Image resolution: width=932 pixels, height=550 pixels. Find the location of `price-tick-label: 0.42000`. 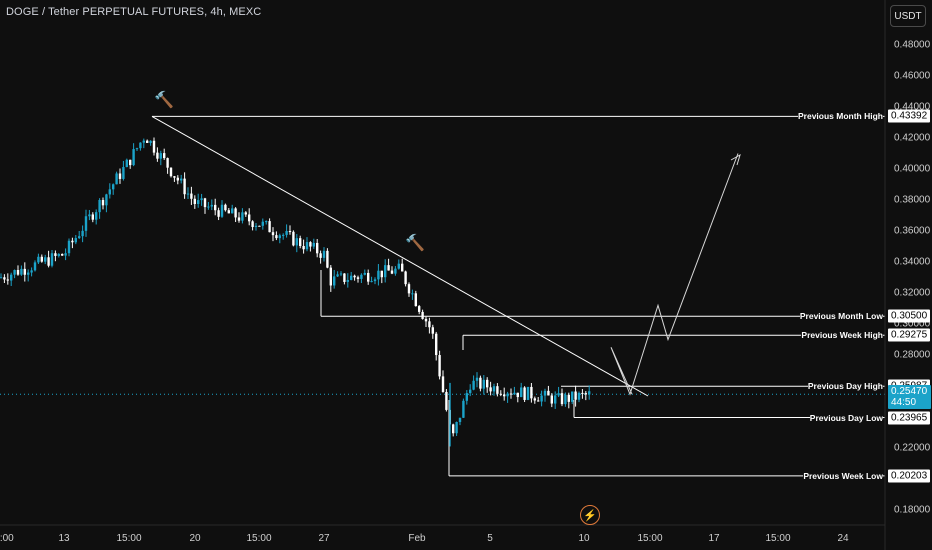

price-tick-label: 0.42000 is located at coordinates (912, 138).